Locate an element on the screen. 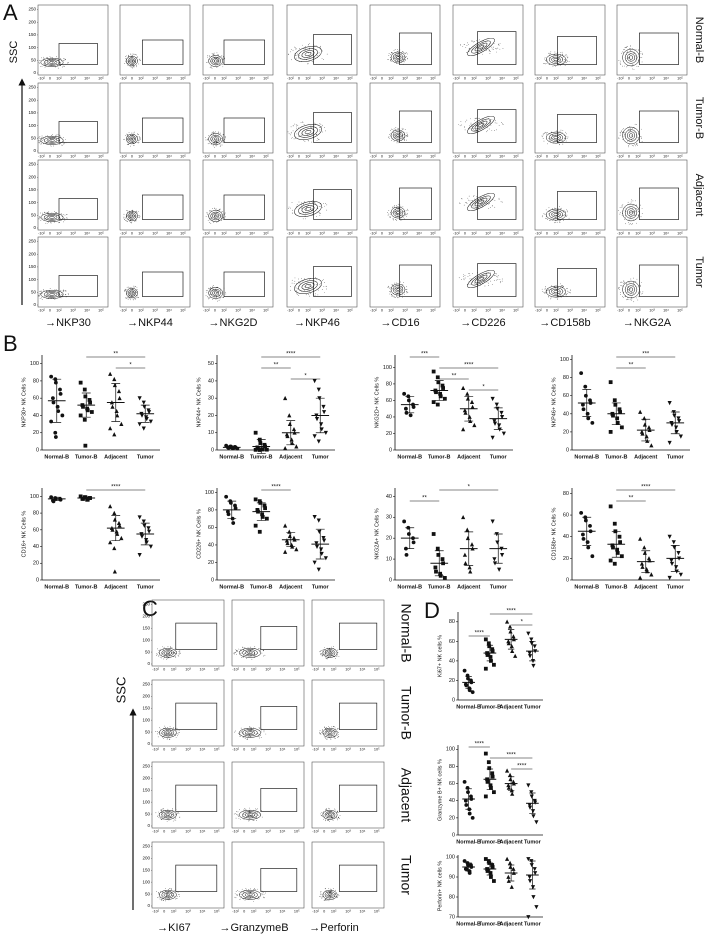 The image size is (706, 936). panel-label: D is located at coordinates (432, 610).